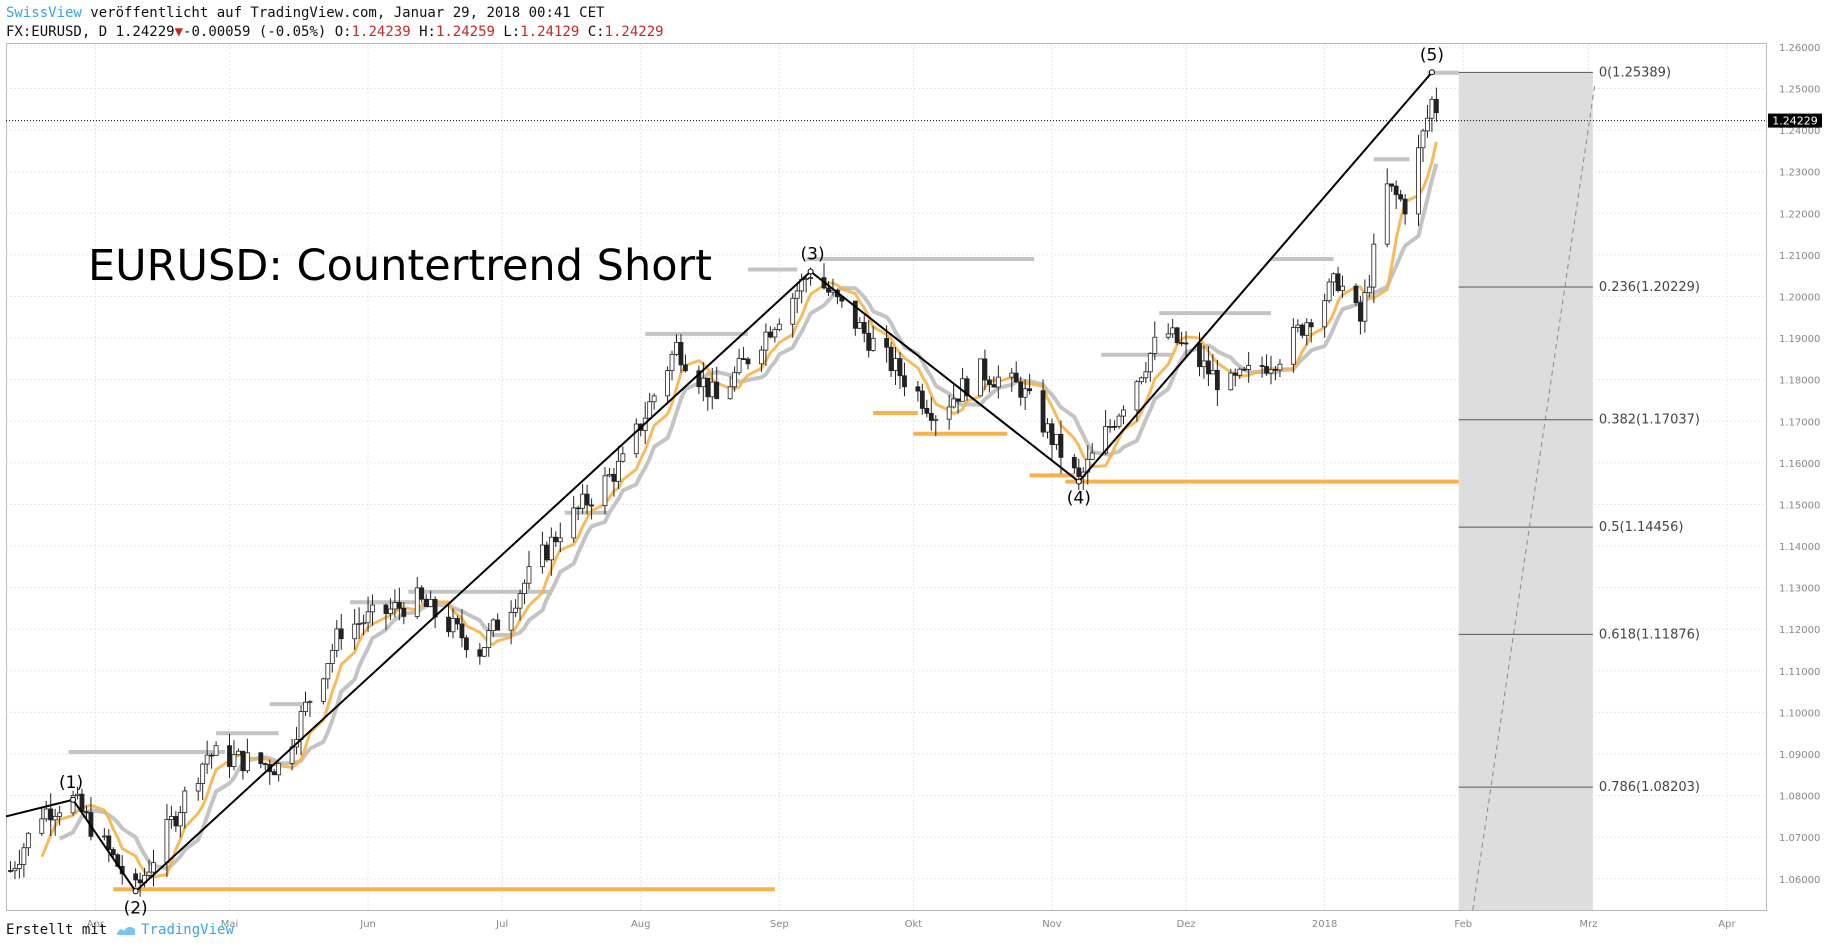 The width and height of the screenshot is (1824, 948). I want to click on symbol-label: FX:EURUSD, D, so click(61, 32).